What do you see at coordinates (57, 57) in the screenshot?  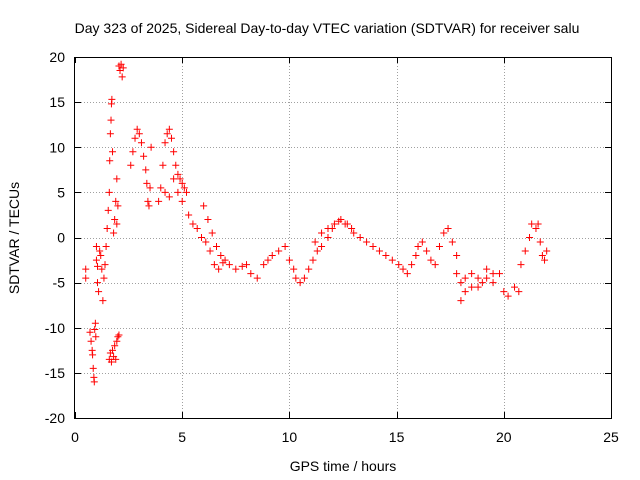 I see `y-tick-label: 20` at bounding box center [57, 57].